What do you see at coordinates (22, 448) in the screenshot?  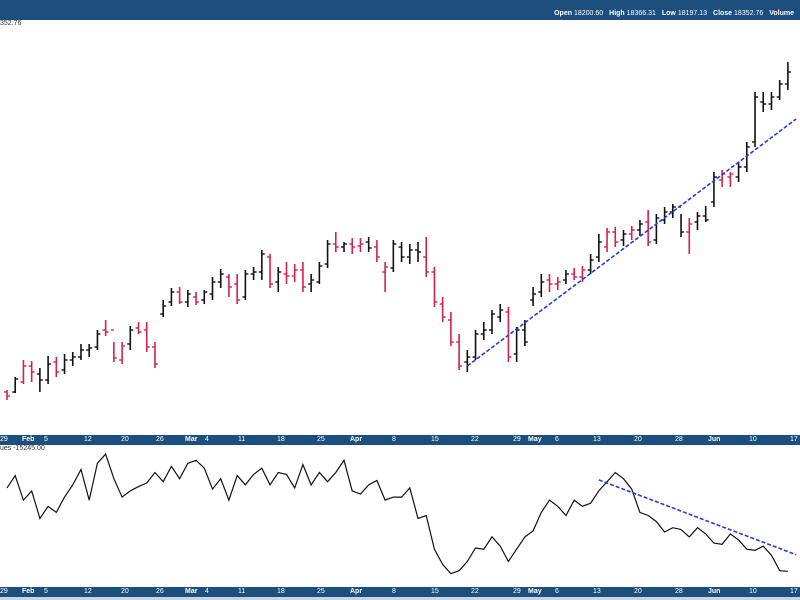 I see `indicator-panel-label: ues -15245.00` at bounding box center [22, 448].